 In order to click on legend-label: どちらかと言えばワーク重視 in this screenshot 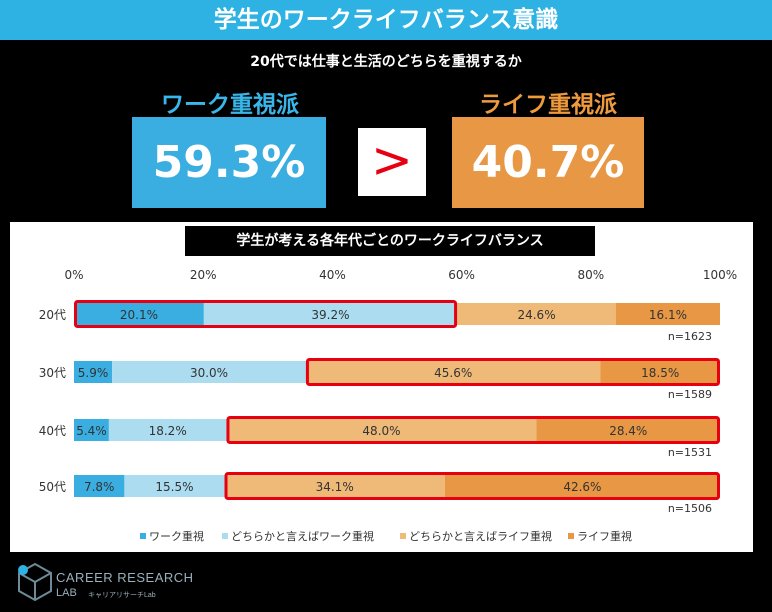, I will do `click(302, 536)`.